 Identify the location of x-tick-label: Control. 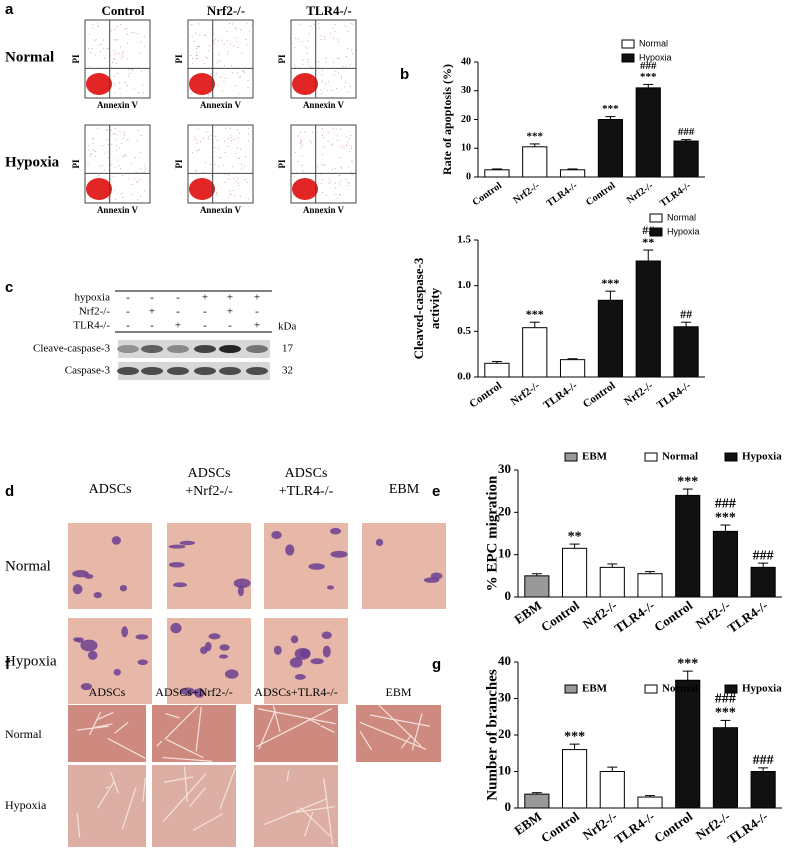
(485, 395).